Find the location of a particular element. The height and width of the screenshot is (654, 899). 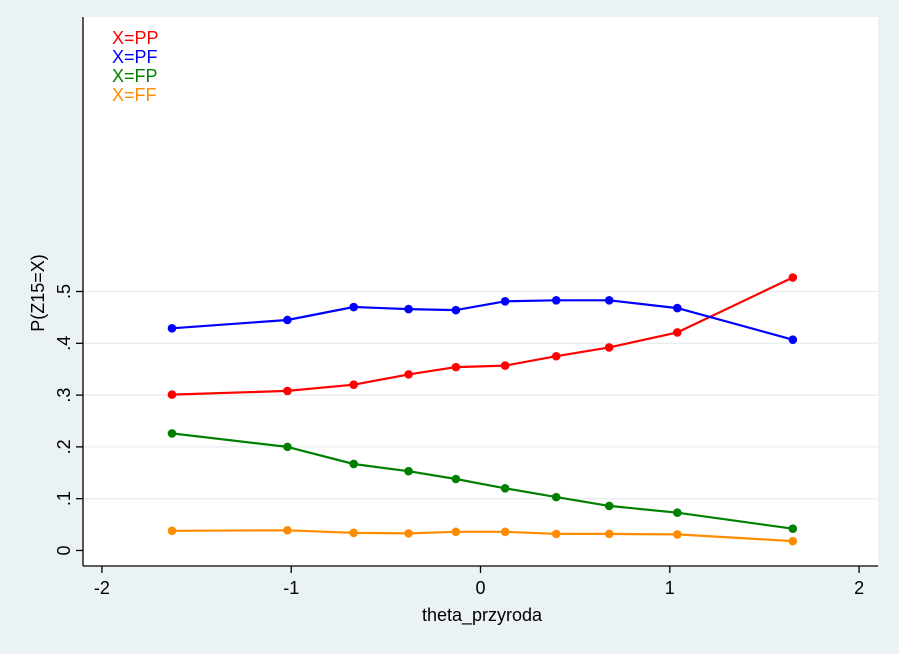

x-tick-label: 0 is located at coordinates (480, 588).